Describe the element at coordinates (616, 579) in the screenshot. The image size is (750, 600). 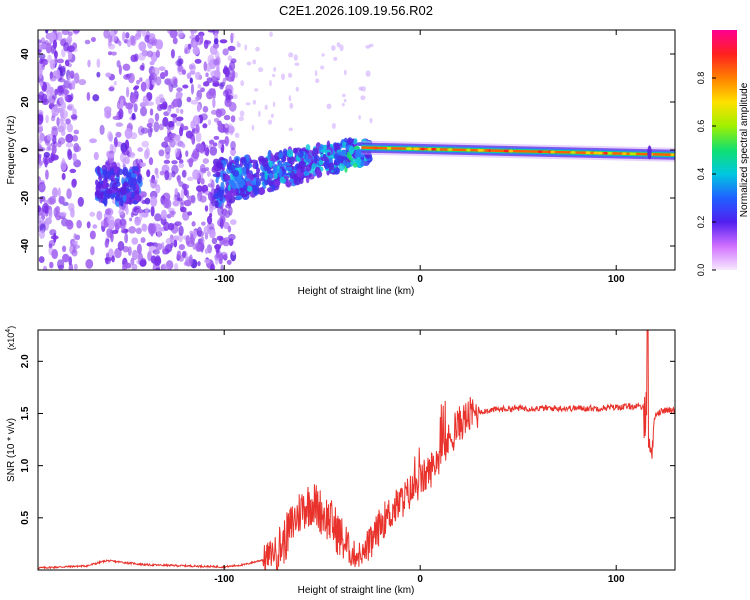
I see `snr-x-tick-label: 100` at that location.